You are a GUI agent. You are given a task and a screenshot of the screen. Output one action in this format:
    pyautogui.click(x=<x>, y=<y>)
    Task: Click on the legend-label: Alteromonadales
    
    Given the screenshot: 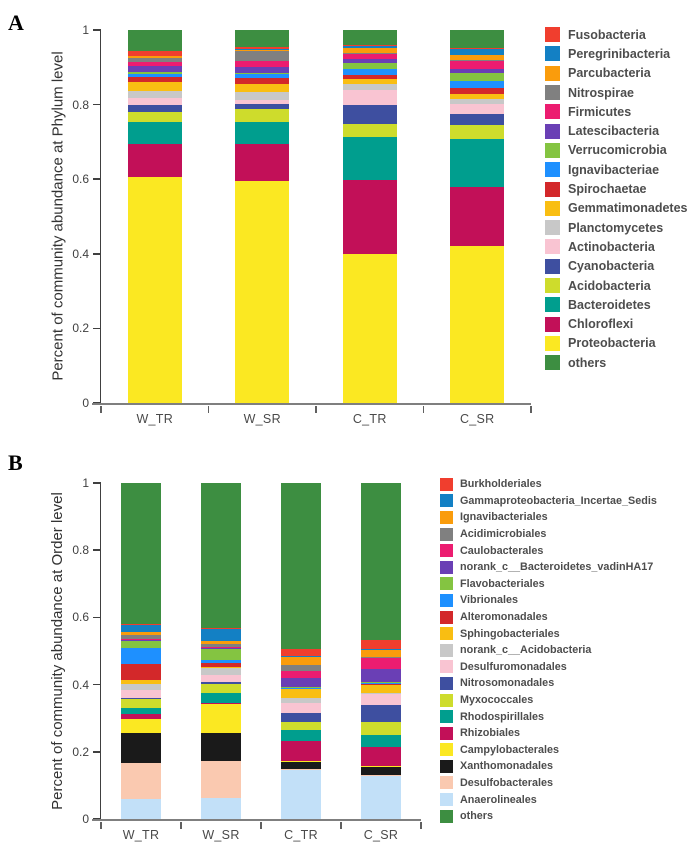 What is the action you would take?
    pyautogui.click(x=504, y=617)
    